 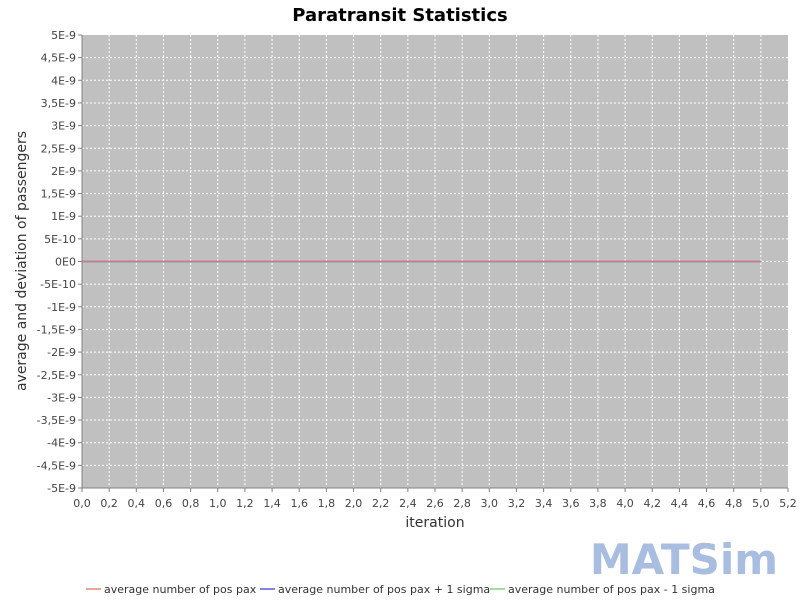 What do you see at coordinates (63, 35) in the screenshot?
I see `y-tick-label: 5E-9` at bounding box center [63, 35].